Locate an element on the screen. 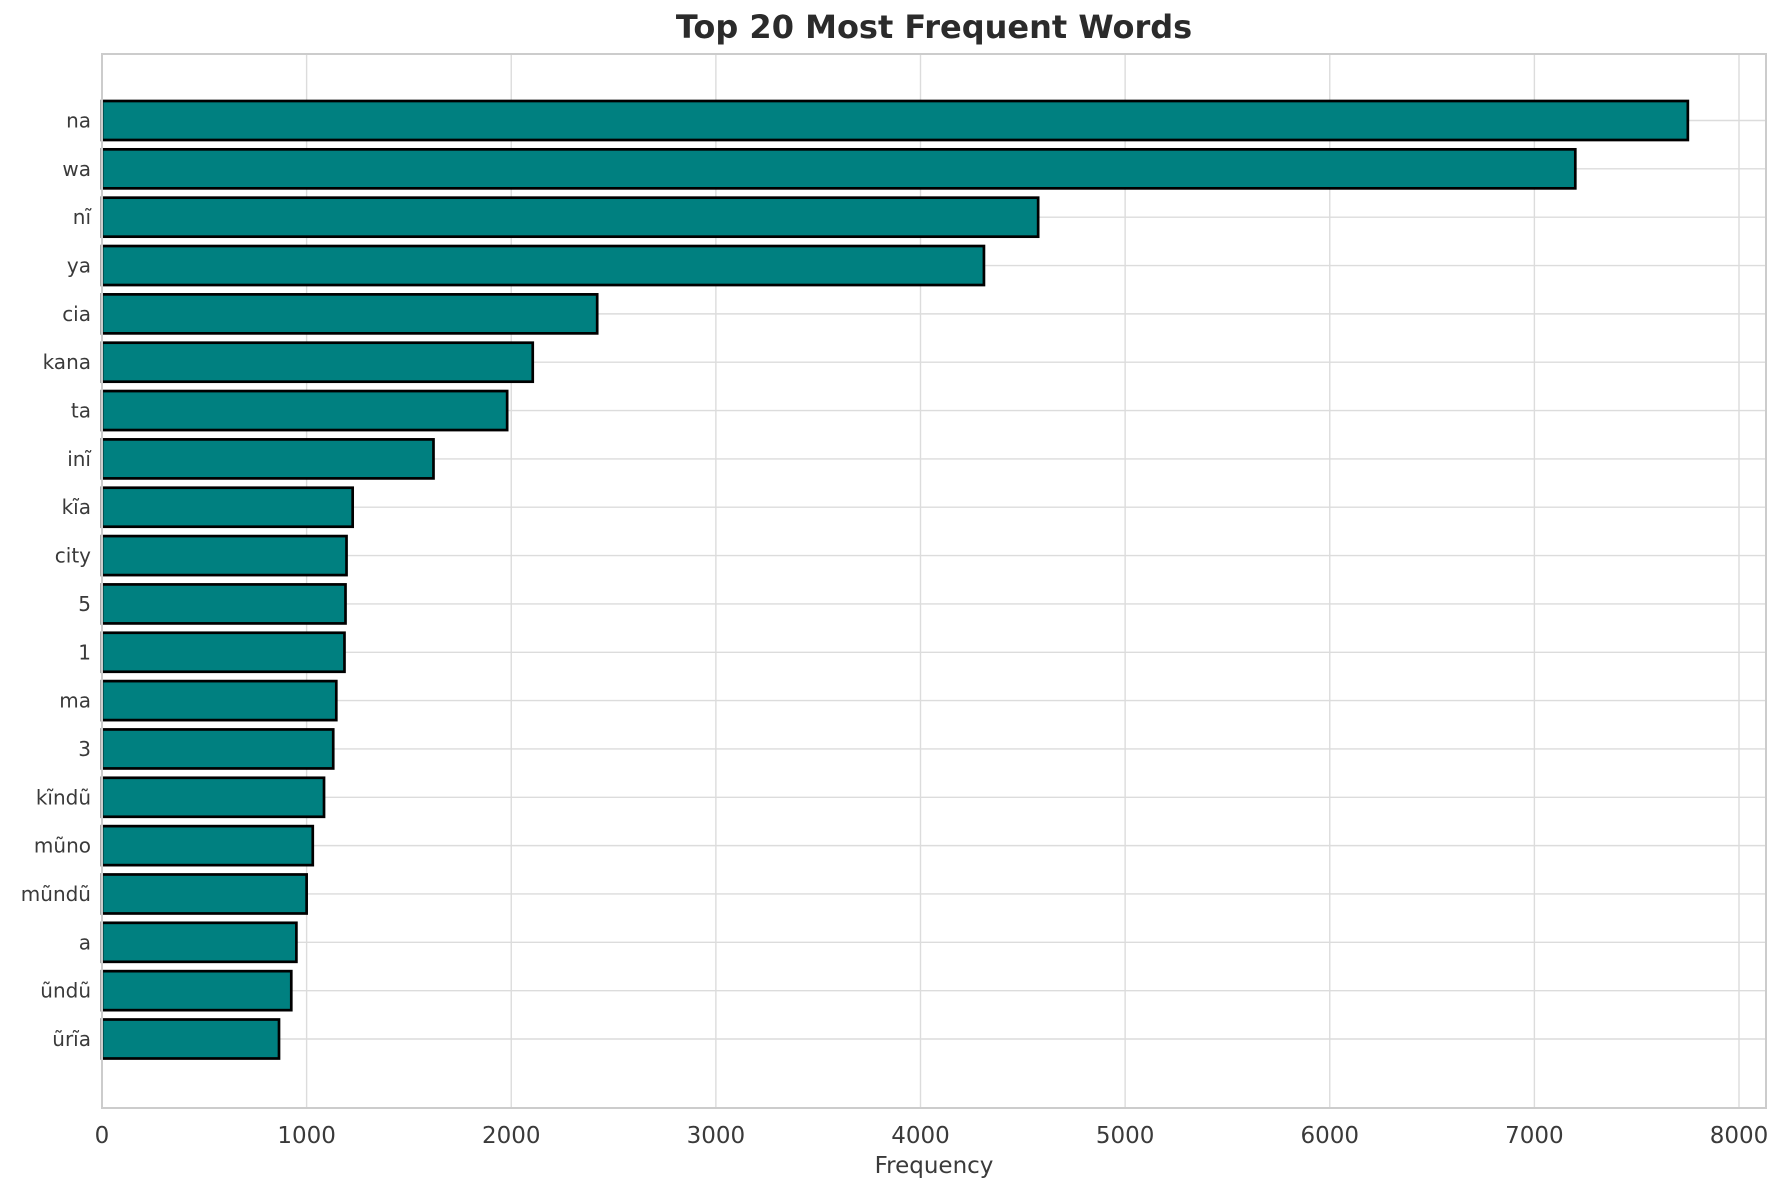  x-tick-label: 5000 is located at coordinates (1125, 1136).